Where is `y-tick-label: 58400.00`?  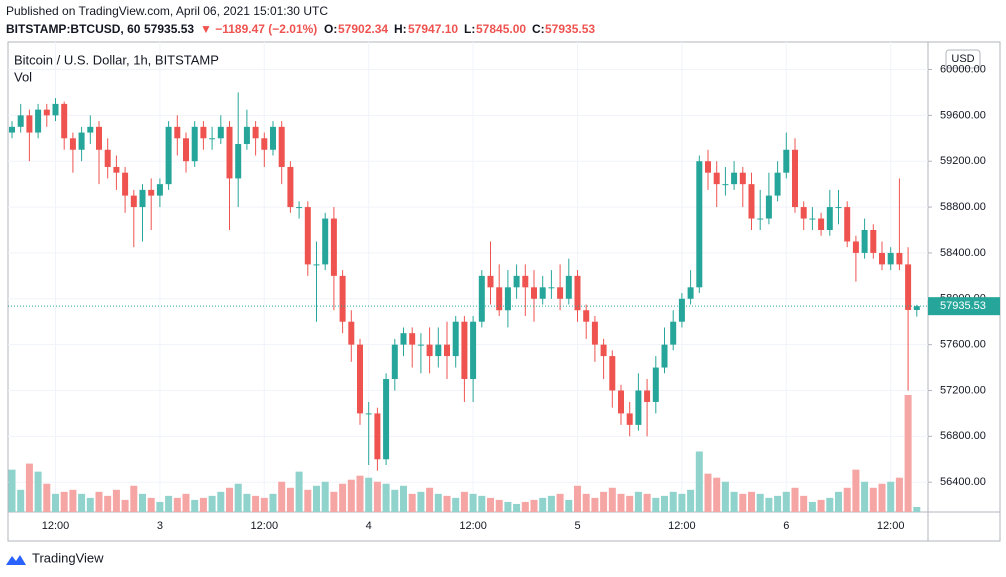
y-tick-label: 58400.00 is located at coordinates (963, 253).